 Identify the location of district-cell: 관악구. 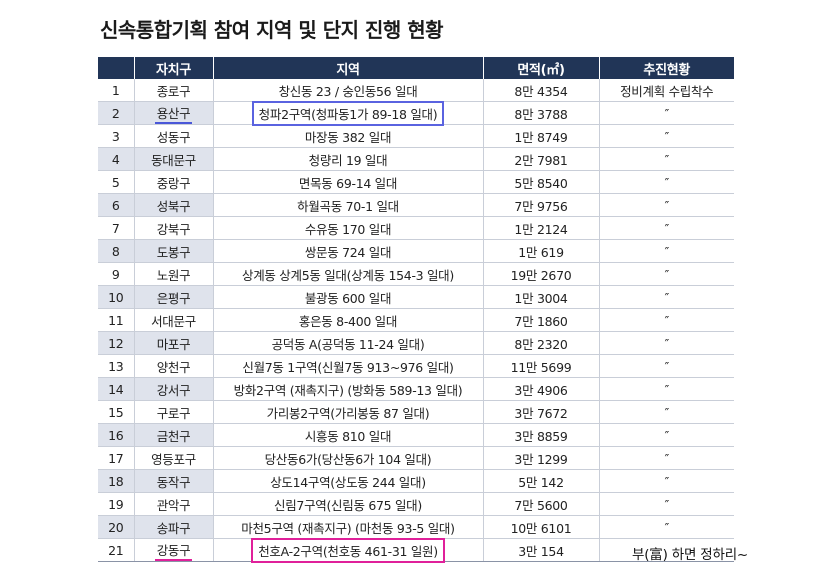
(173, 504).